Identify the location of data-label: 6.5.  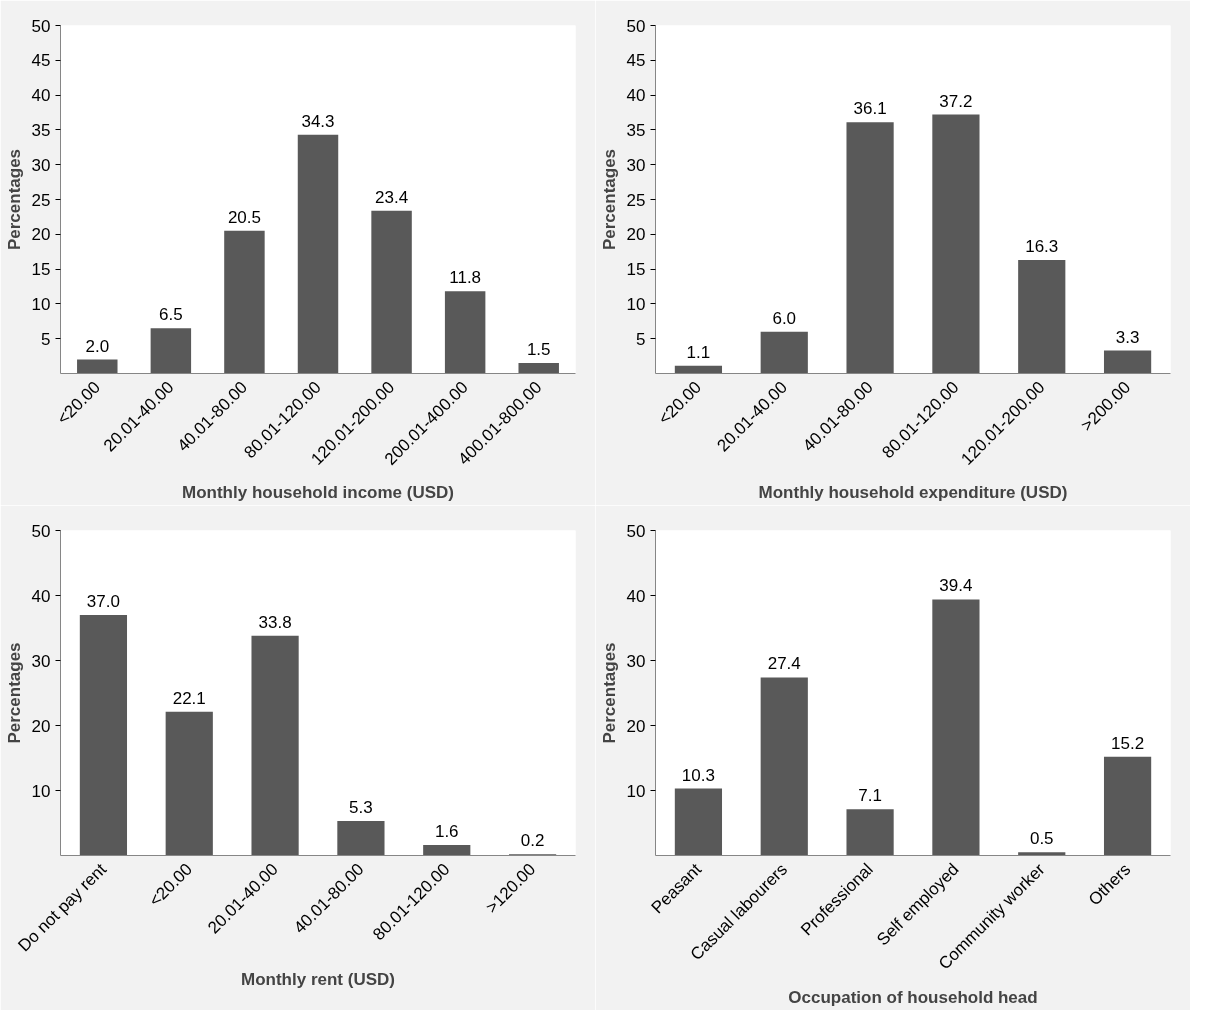
(171, 315).